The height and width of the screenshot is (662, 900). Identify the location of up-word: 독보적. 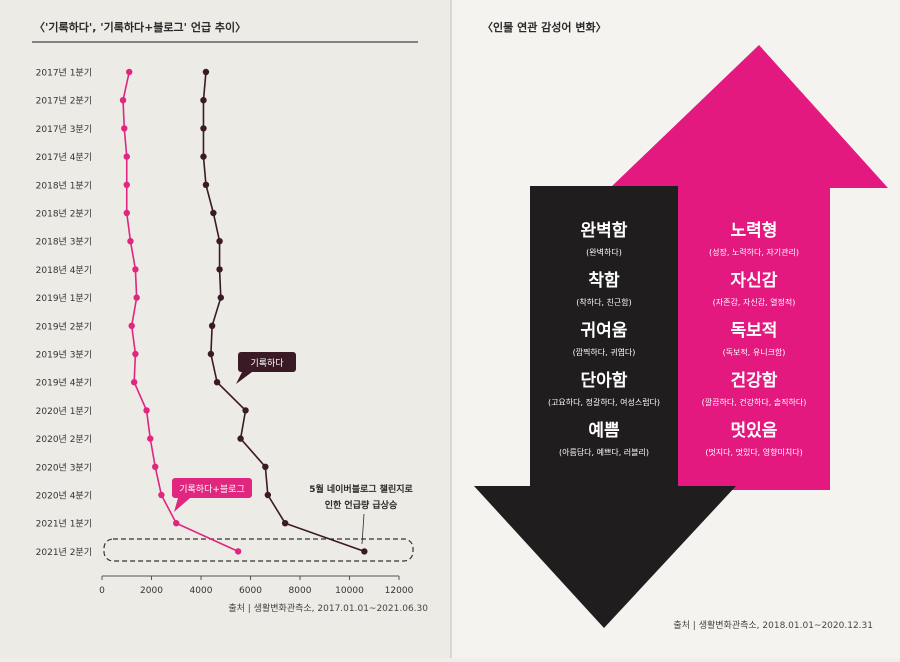
(754, 331).